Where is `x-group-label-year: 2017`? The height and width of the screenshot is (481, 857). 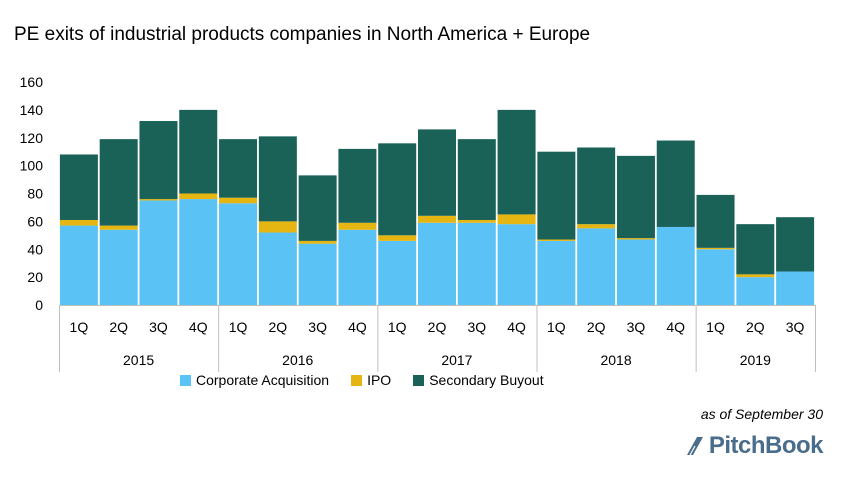
x-group-label-year: 2017 is located at coordinates (456, 360).